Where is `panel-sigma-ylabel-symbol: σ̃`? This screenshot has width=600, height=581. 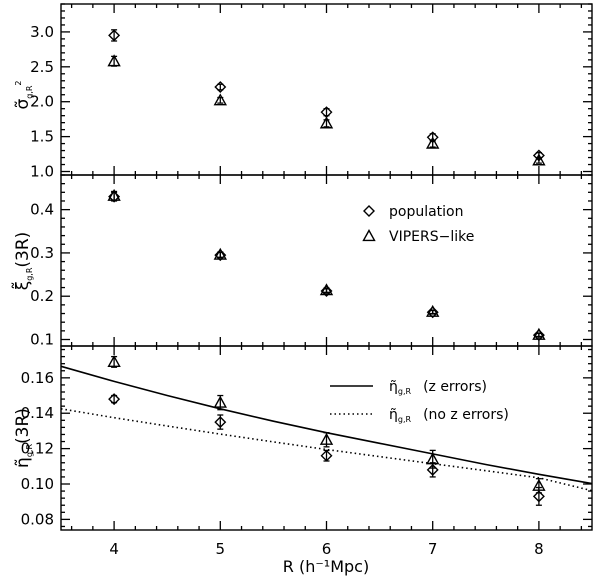
panel-sigma-ylabel-symbol: σ̃ is located at coordinates (23, 104).